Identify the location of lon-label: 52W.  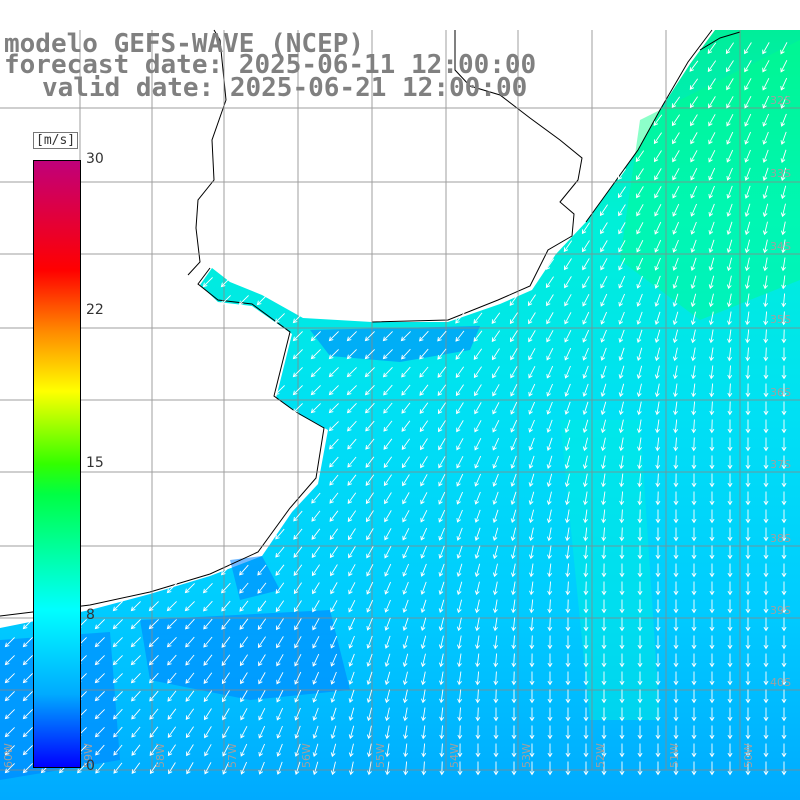
(600, 755).